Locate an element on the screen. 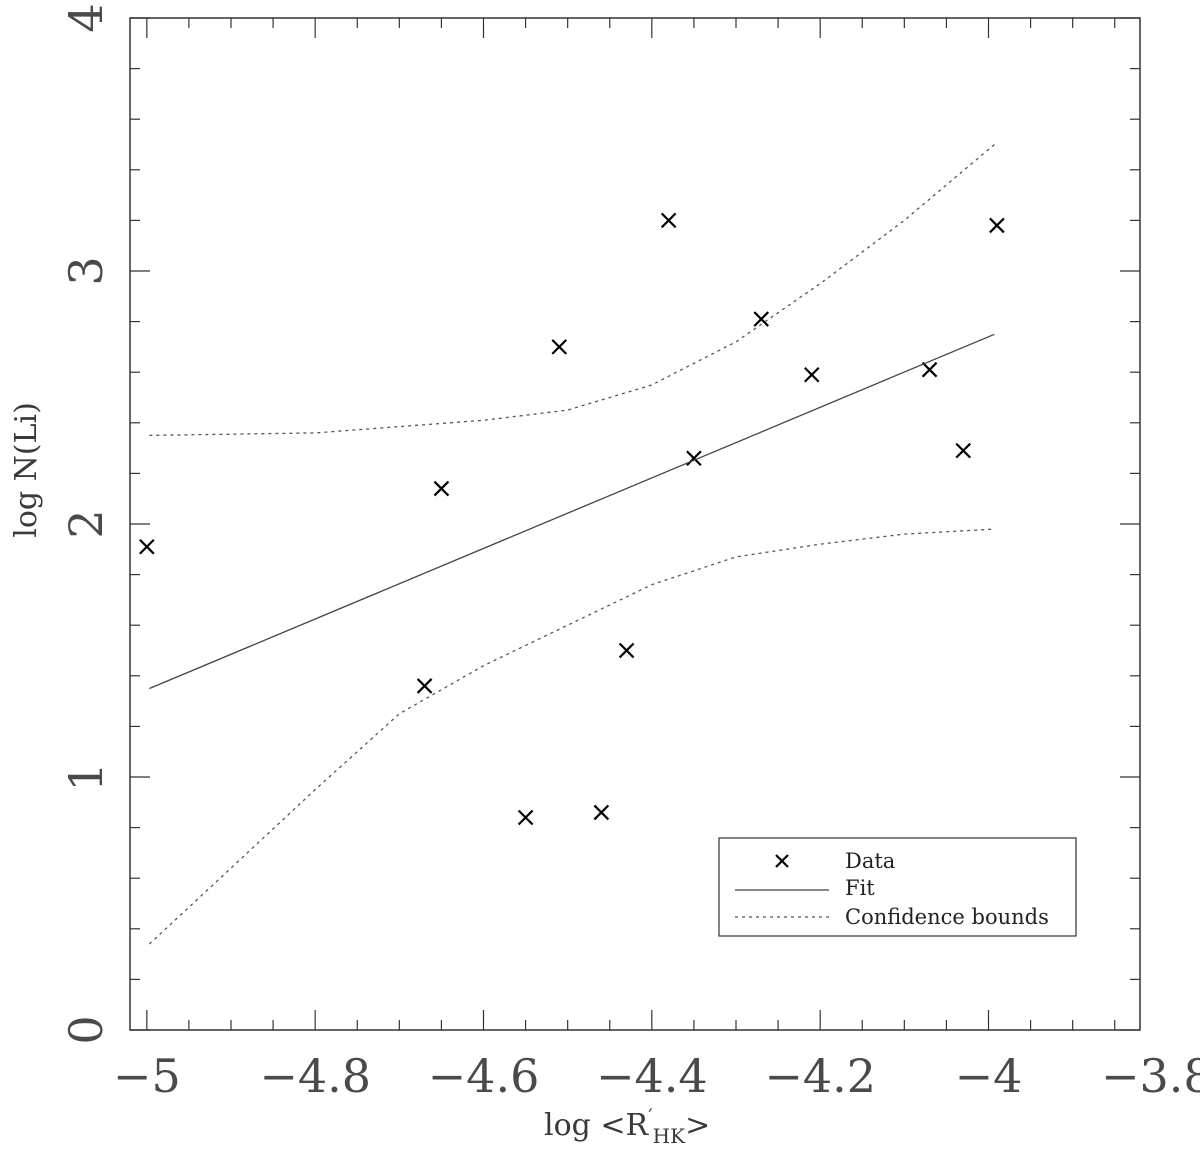 The image size is (1200, 1155). legend-label-confidence: Confidence bounds is located at coordinates (947, 917).